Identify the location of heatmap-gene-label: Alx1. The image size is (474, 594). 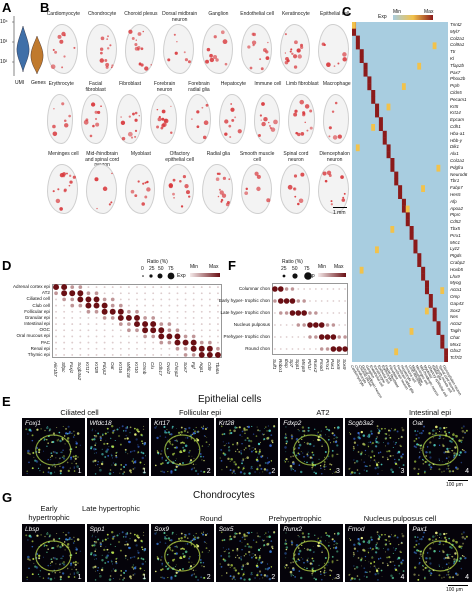
(454, 154).